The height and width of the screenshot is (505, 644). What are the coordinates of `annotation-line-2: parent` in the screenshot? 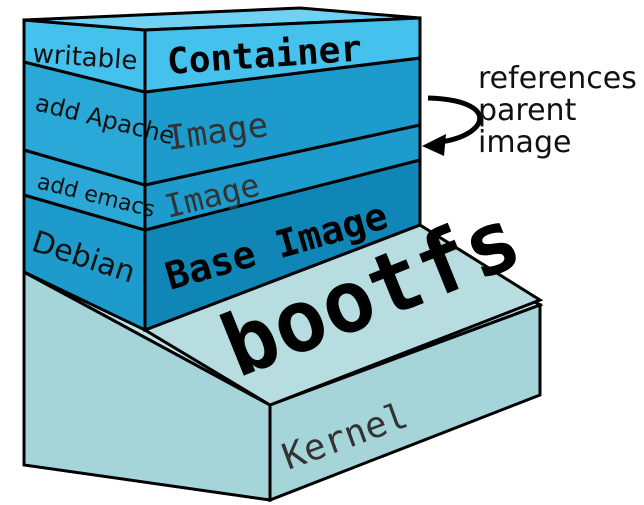 It's located at (527, 110).